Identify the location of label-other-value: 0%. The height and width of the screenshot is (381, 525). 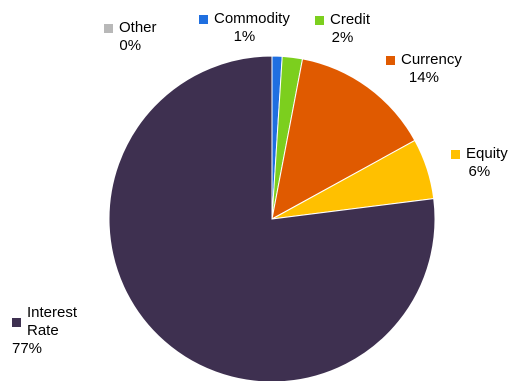
(130, 45).